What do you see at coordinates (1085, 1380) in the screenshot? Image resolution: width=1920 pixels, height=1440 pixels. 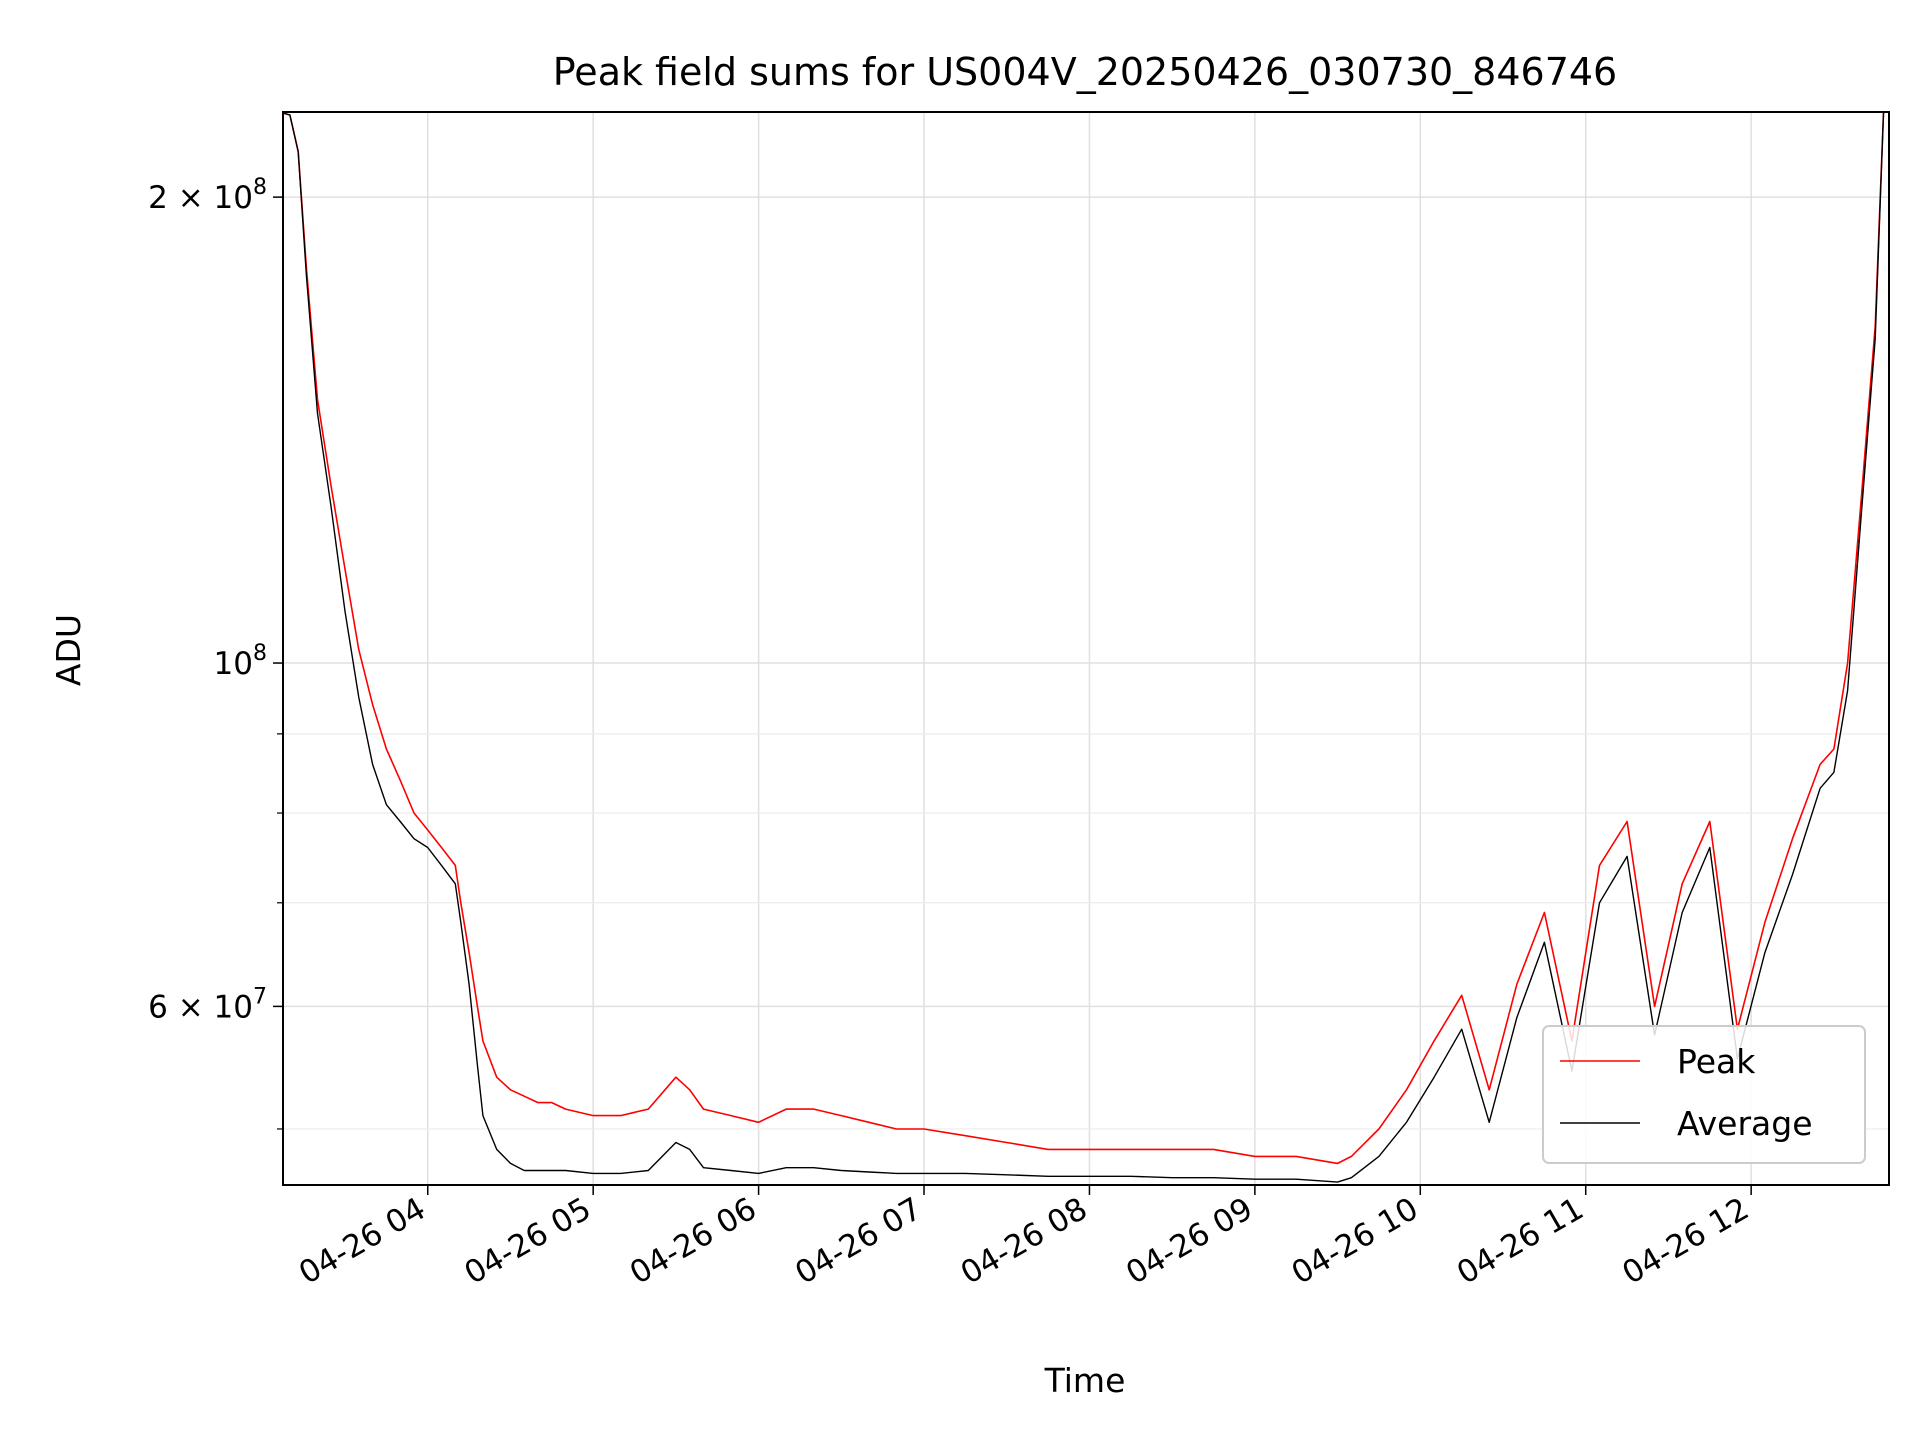 I see `x-axis-label: Time` at bounding box center [1085, 1380].